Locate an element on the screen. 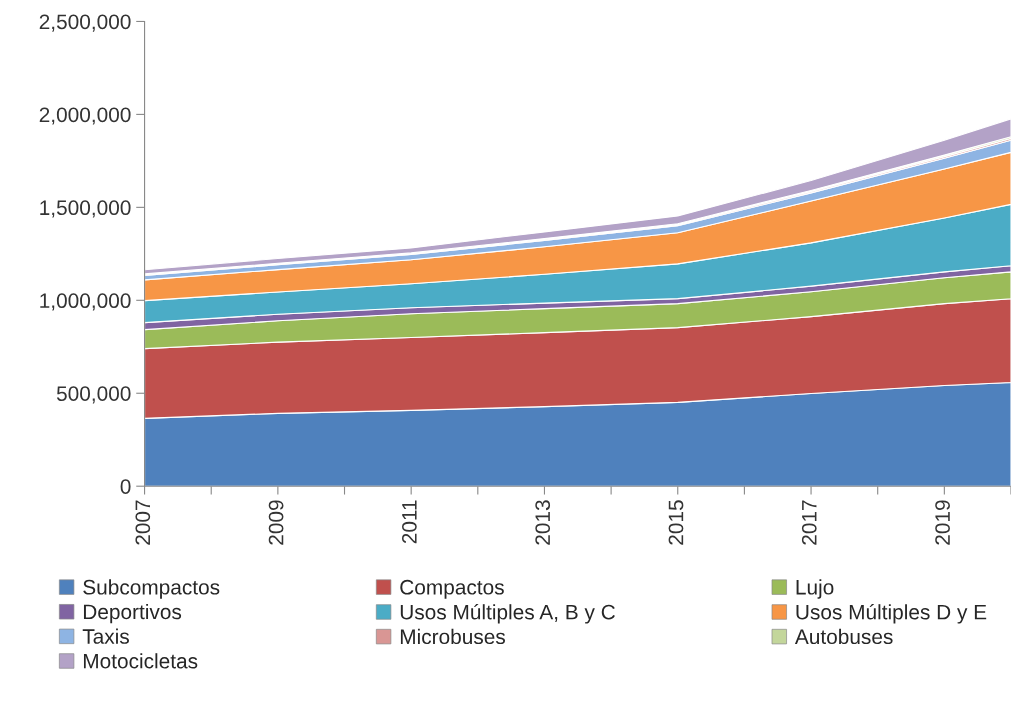 The image size is (1011, 715). y-tick-label: 2,500,000 is located at coordinates (85, 23).